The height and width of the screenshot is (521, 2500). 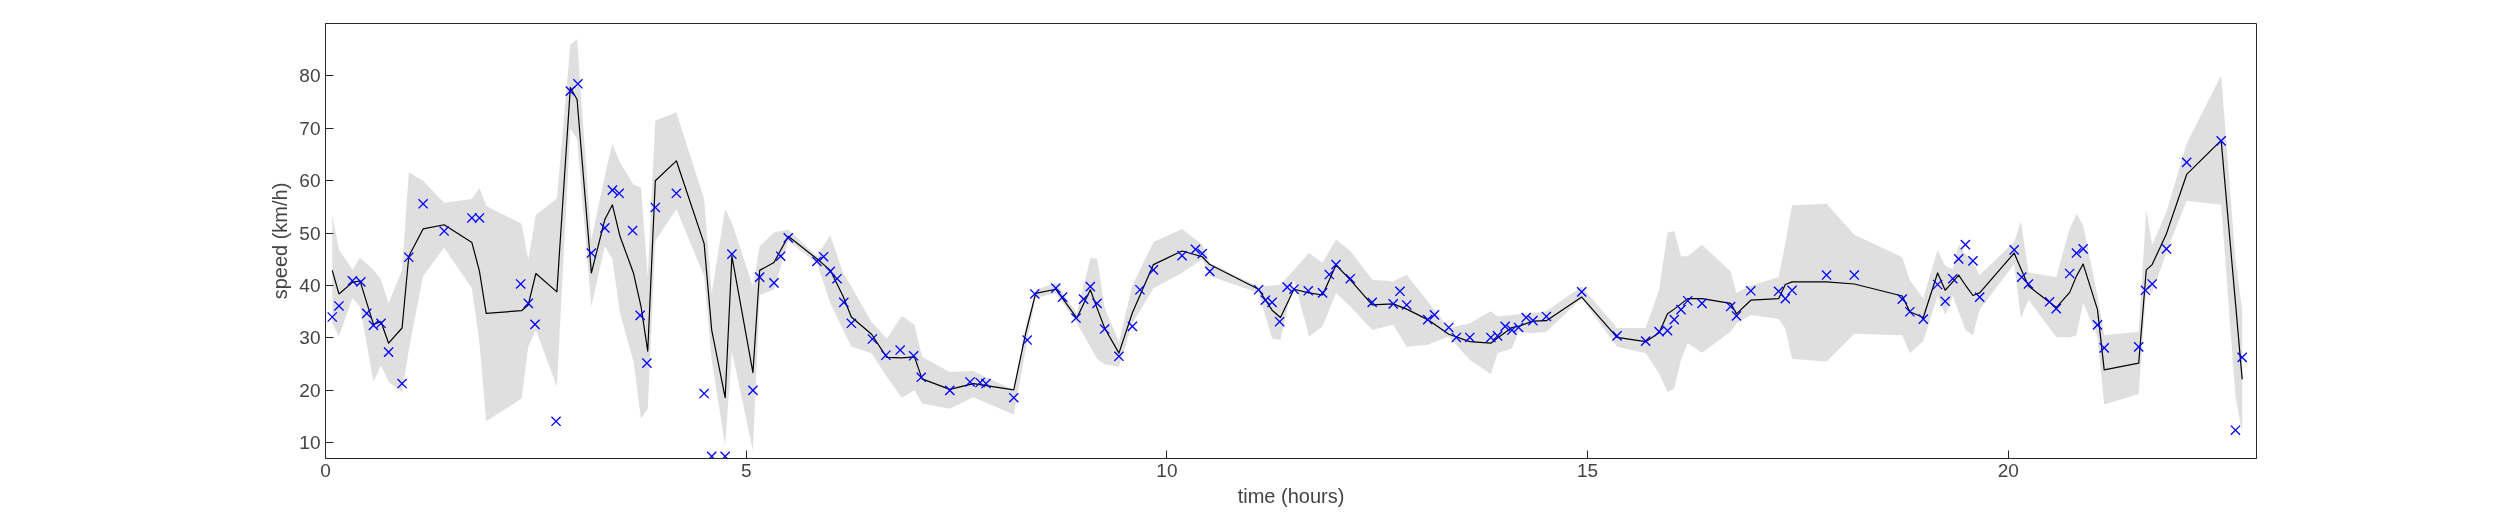 What do you see at coordinates (1291, 495) in the screenshot?
I see `x-axis-title: time (hours)` at bounding box center [1291, 495].